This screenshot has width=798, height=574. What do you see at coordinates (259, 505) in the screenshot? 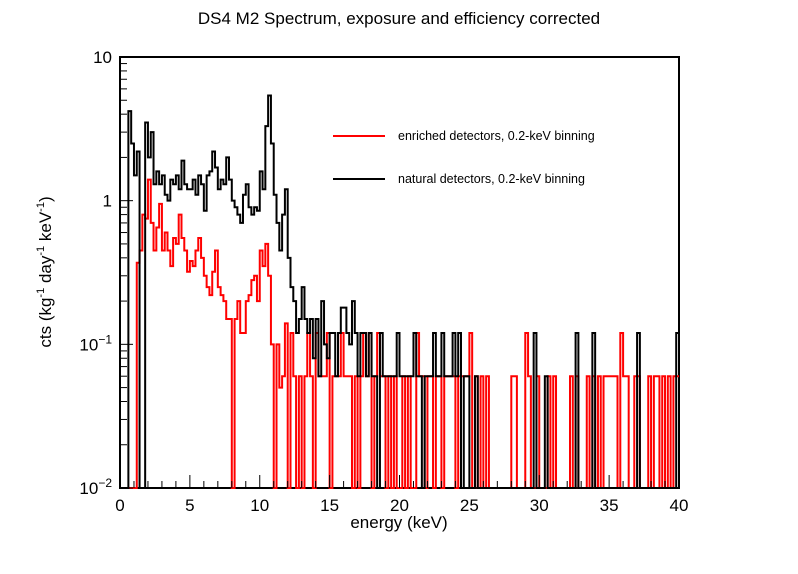
I see `x-tick-label: 10` at bounding box center [259, 505].